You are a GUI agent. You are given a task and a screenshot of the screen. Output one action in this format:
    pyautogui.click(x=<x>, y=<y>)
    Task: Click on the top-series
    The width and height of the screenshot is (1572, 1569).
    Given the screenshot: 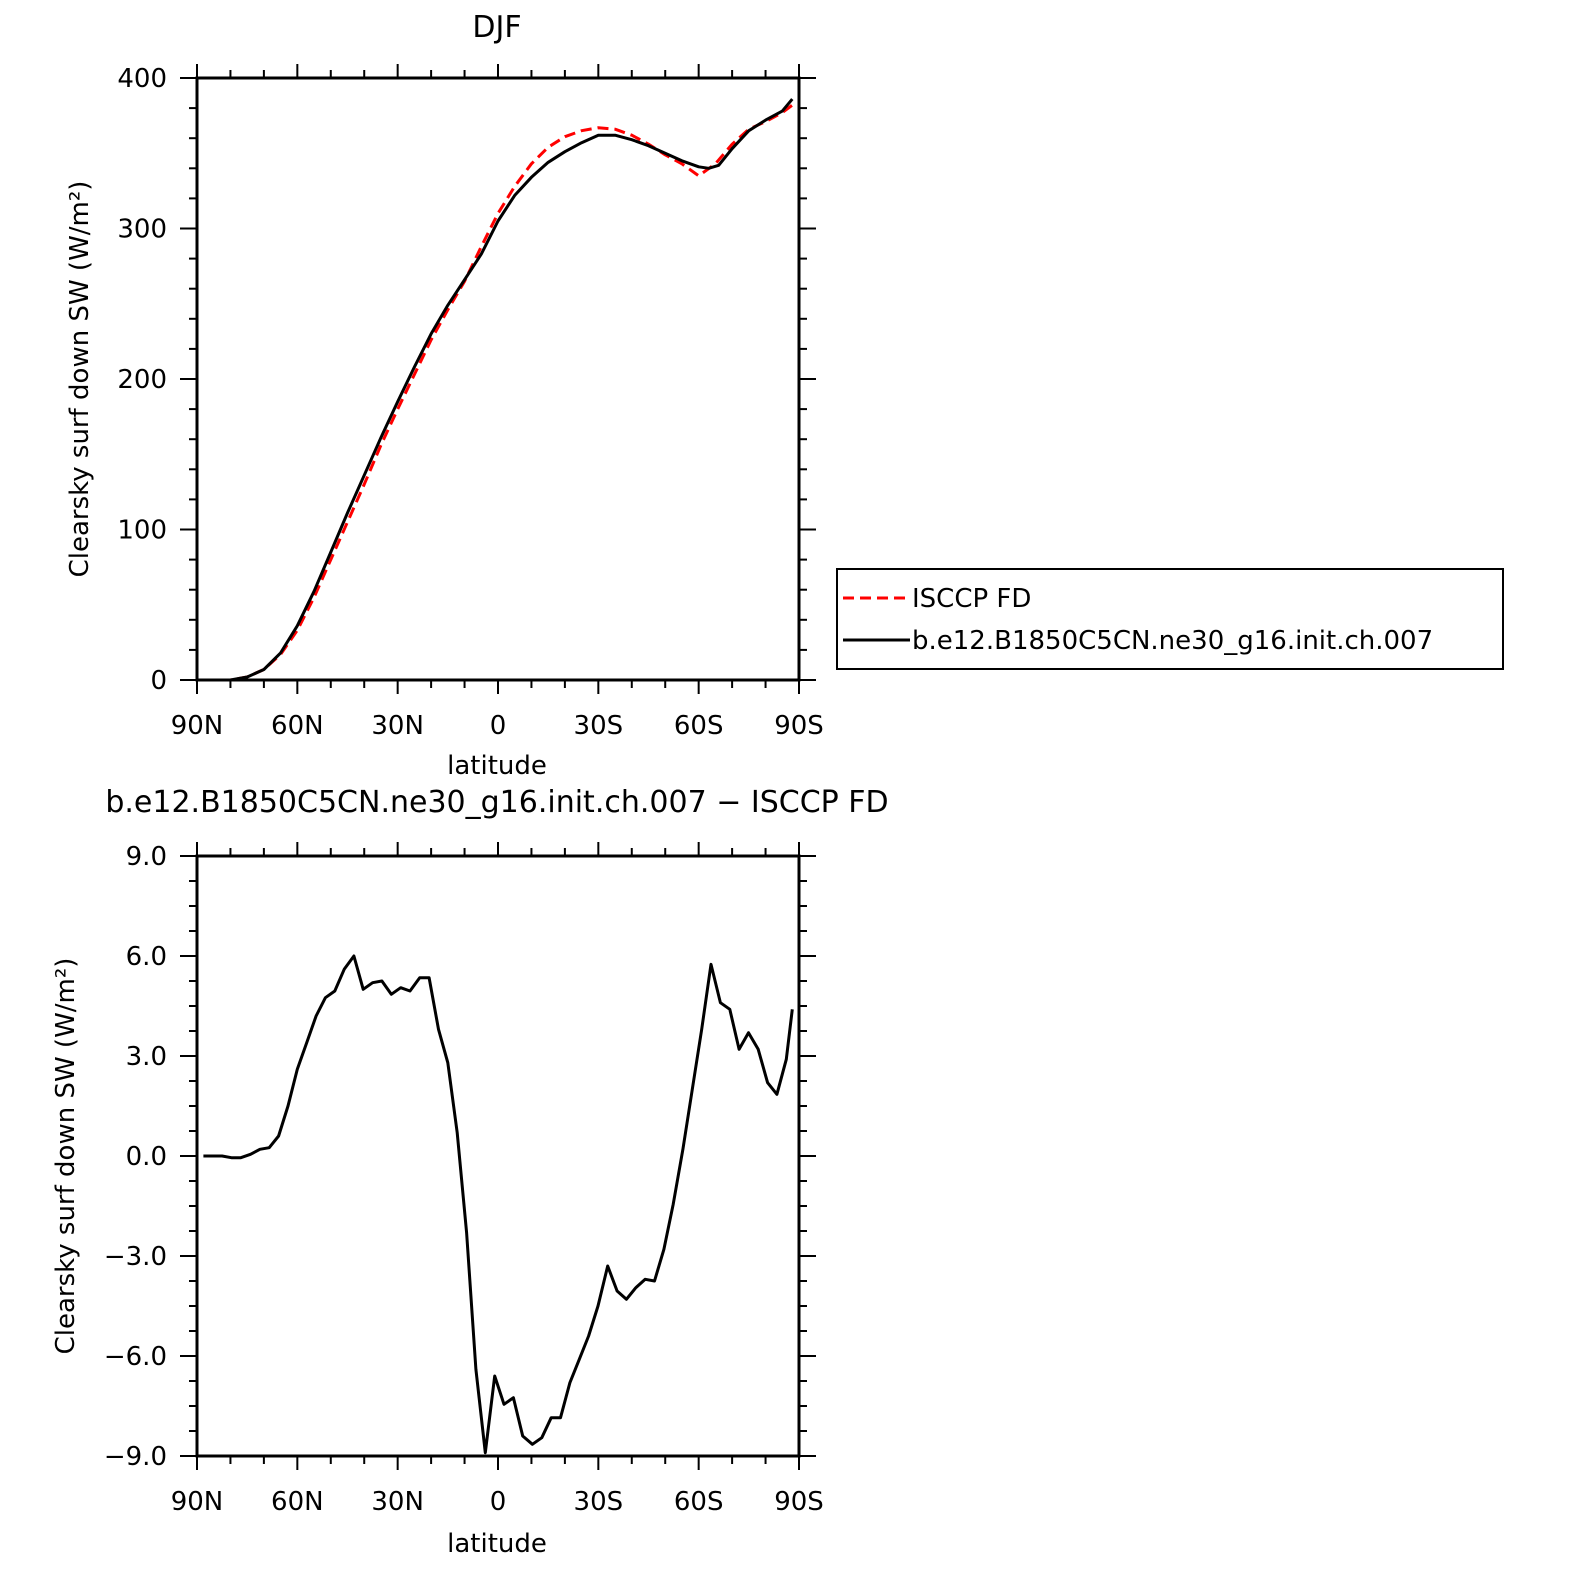 What is the action you would take?
    pyautogui.click(x=498, y=390)
    